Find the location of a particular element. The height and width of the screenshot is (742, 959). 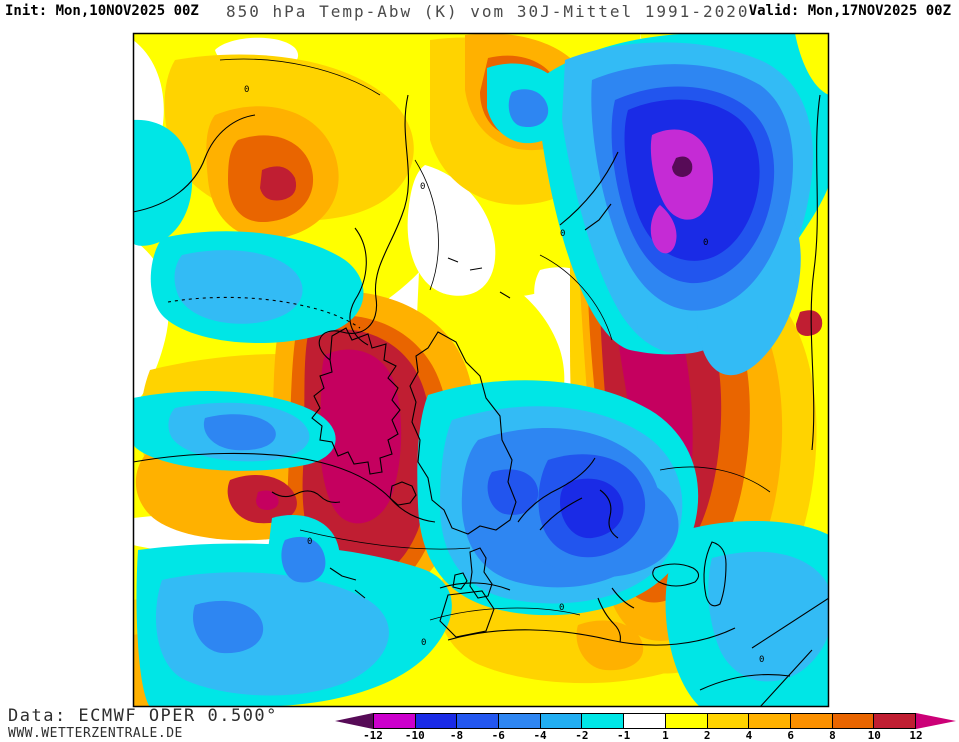

colorbar-tick-label: -2 is located at coordinates (582, 735).